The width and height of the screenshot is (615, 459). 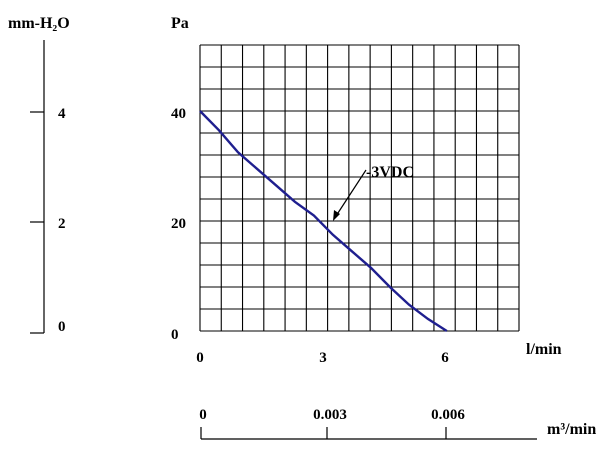 I want to click on annotation-arrowhead, so click(x=336, y=215).